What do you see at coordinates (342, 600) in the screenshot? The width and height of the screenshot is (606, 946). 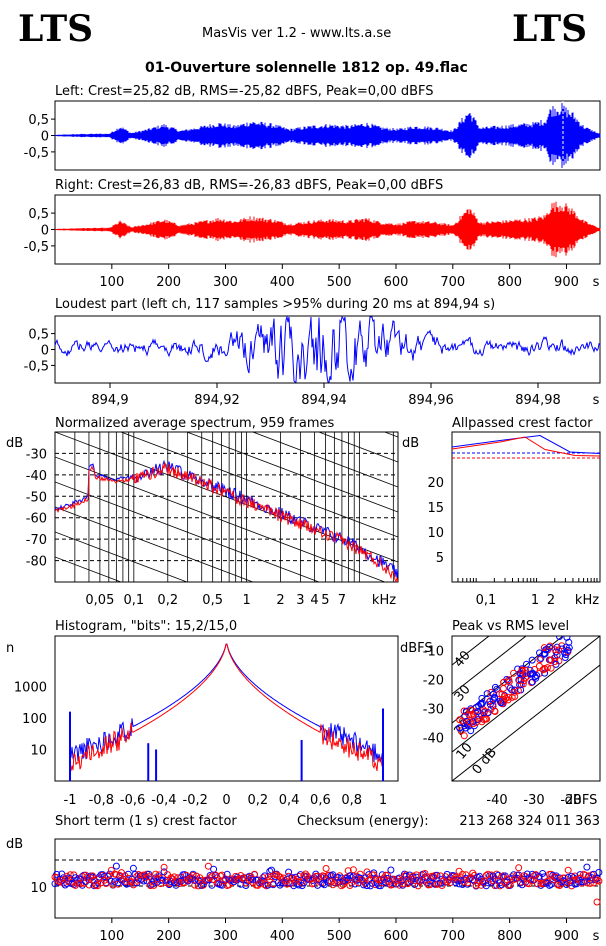 I see `spectrum-xtick-9: 7` at bounding box center [342, 600].